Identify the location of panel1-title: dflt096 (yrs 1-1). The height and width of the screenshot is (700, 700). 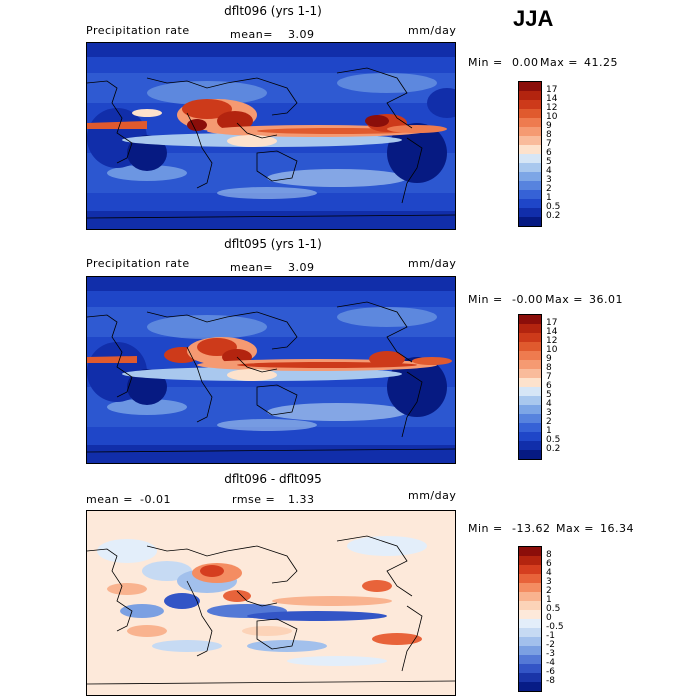
(273, 11).